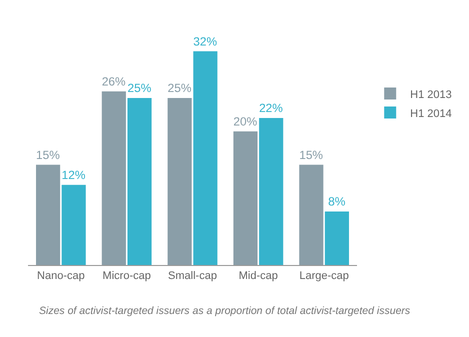  Describe the element at coordinates (337, 201) in the screenshot. I see `data-label: 8%` at that location.